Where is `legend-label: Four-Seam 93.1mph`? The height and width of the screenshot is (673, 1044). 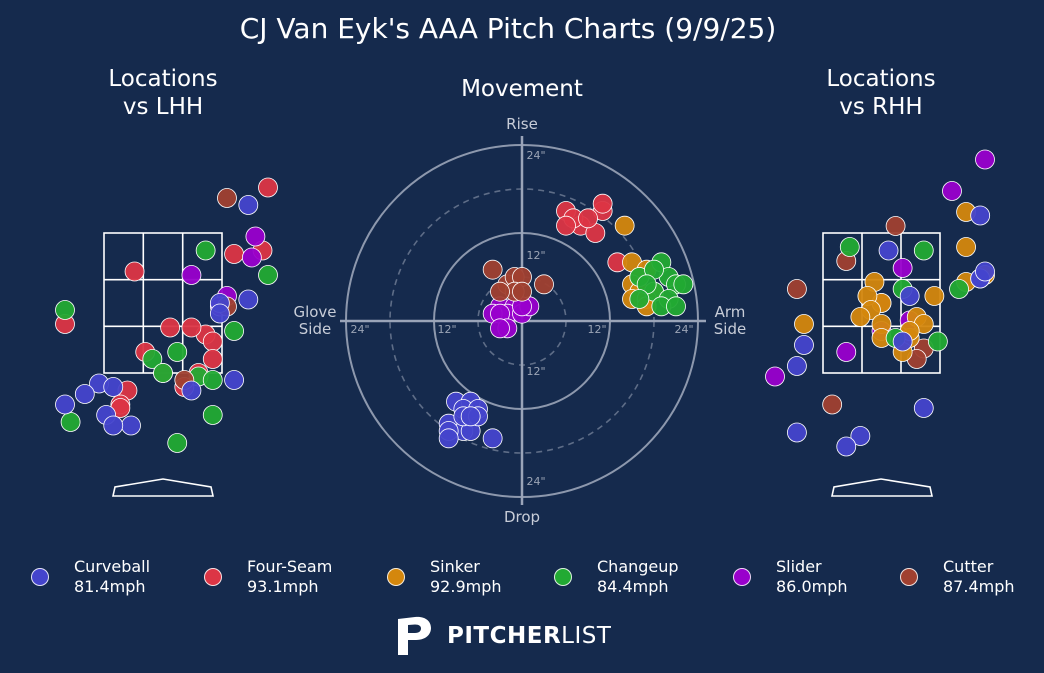 legend-label: Four-Seam 93.1mph is located at coordinates (289, 577).